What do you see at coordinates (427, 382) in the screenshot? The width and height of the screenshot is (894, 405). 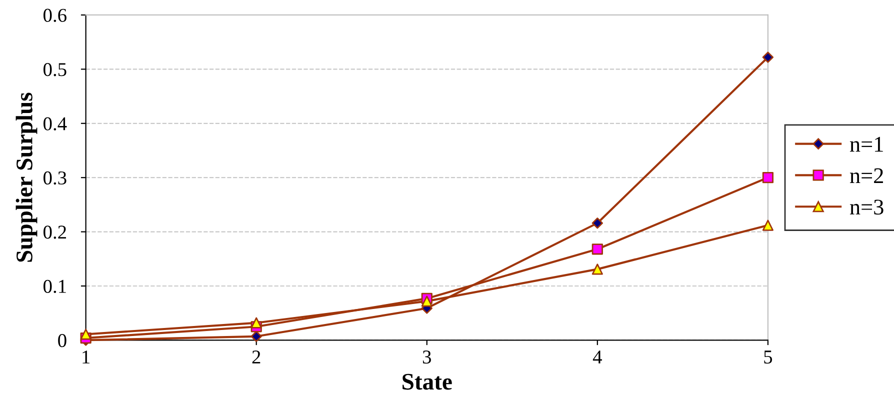 I see `x-axis-title: State` at bounding box center [427, 382].